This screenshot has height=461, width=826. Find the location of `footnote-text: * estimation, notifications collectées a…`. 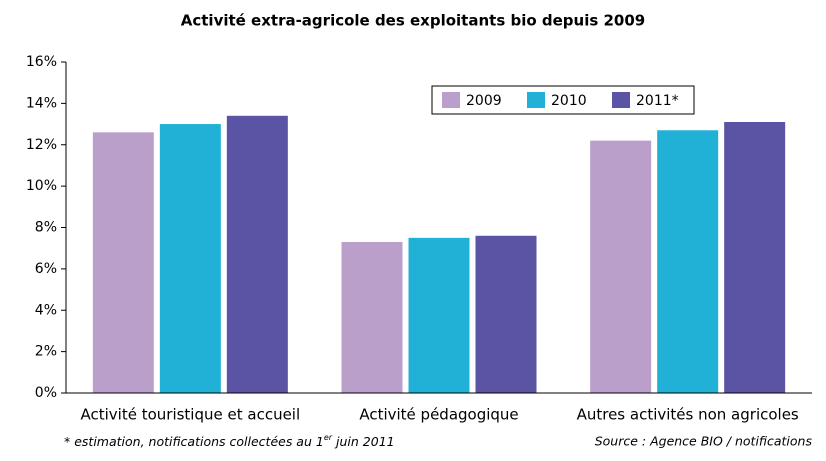

footnote-text: * estimation, notifications collectées a… is located at coordinates (194, 441).